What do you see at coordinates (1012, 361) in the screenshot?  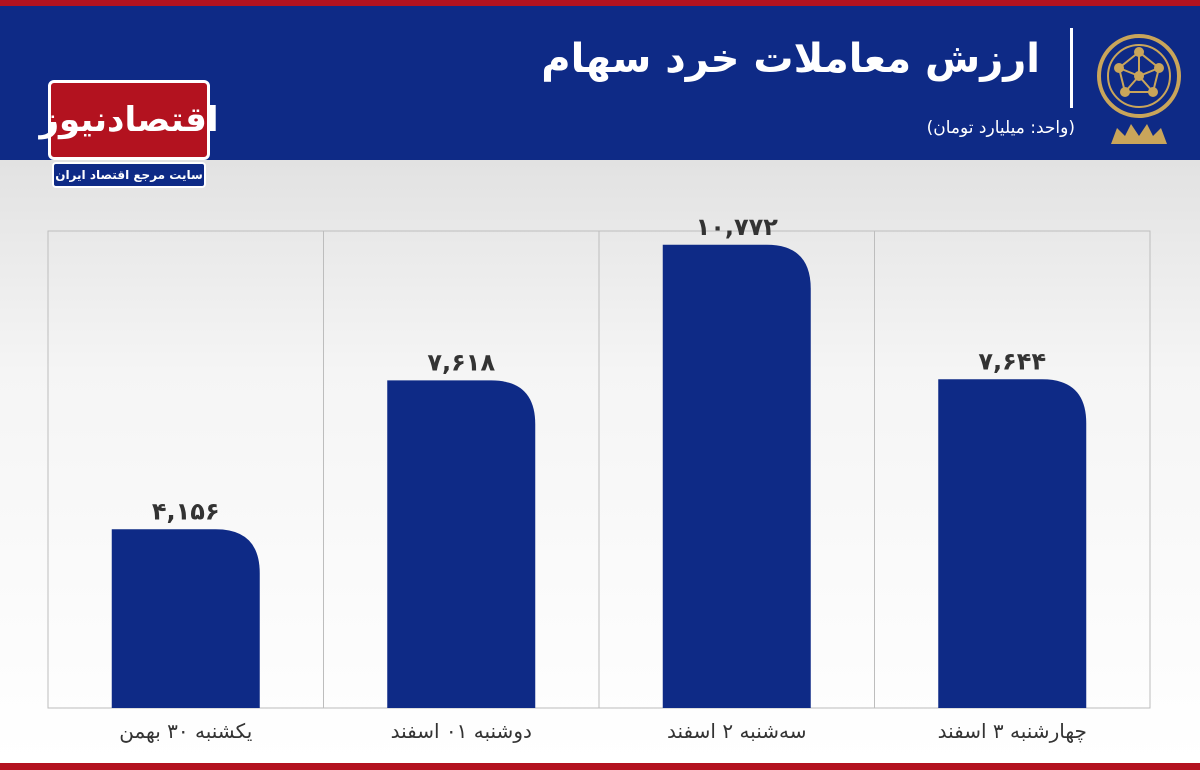 I see `bar-value-label: ۷,۶۴۴` at bounding box center [1012, 361].